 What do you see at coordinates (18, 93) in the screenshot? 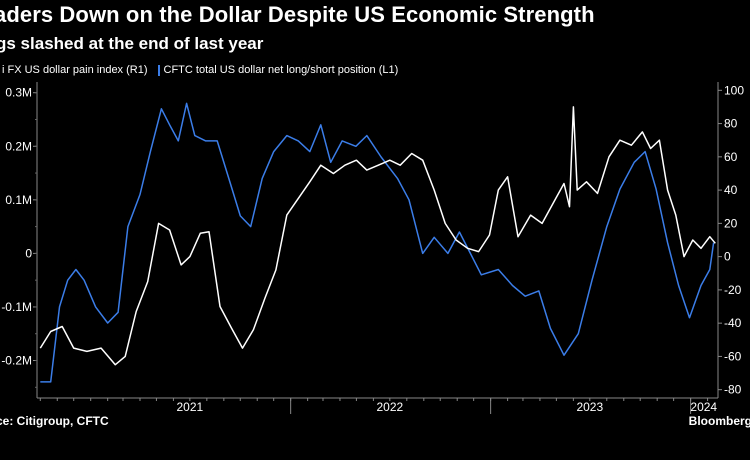
I see `left-tick-label: 0.3M` at bounding box center [18, 93].